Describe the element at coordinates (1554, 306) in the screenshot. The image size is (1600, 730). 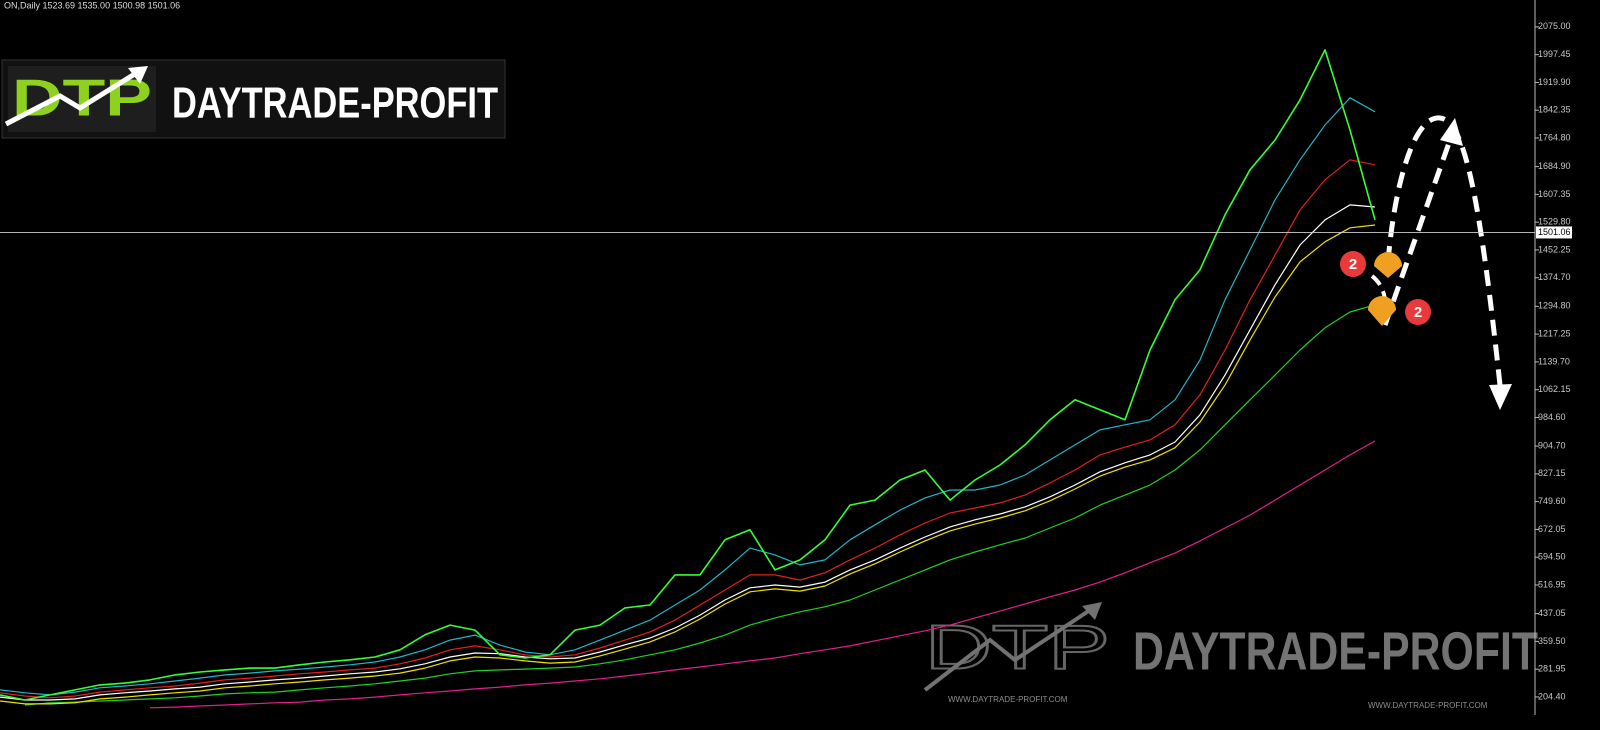
I see `y-tick-label: 1294.80` at that location.